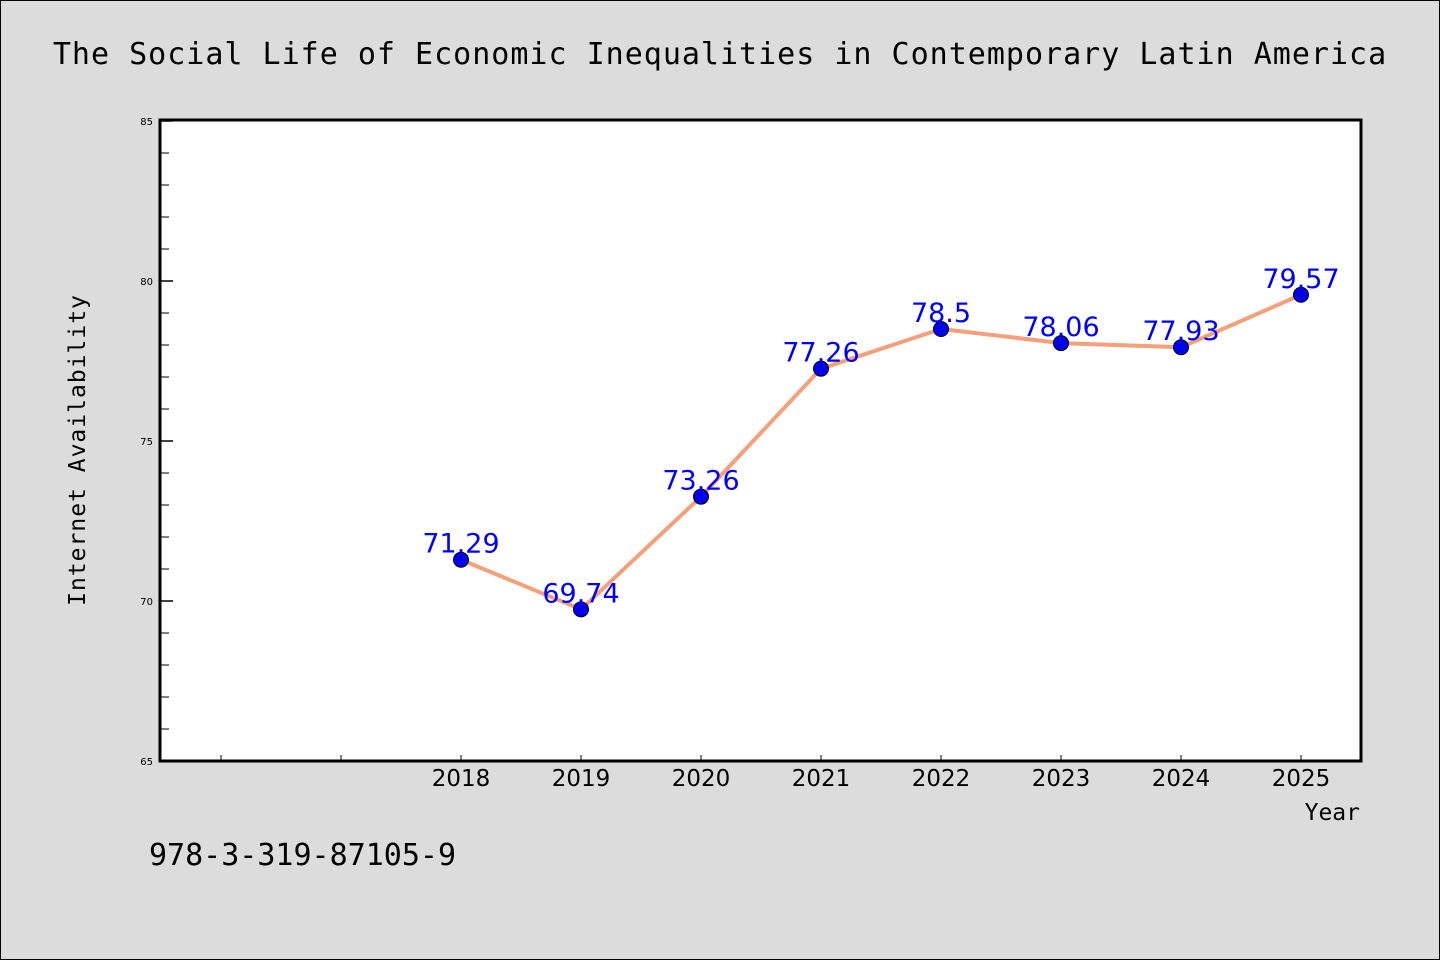 This screenshot has width=1440, height=960. What do you see at coordinates (146, 122) in the screenshot?
I see `y-tick-label: 85` at bounding box center [146, 122].